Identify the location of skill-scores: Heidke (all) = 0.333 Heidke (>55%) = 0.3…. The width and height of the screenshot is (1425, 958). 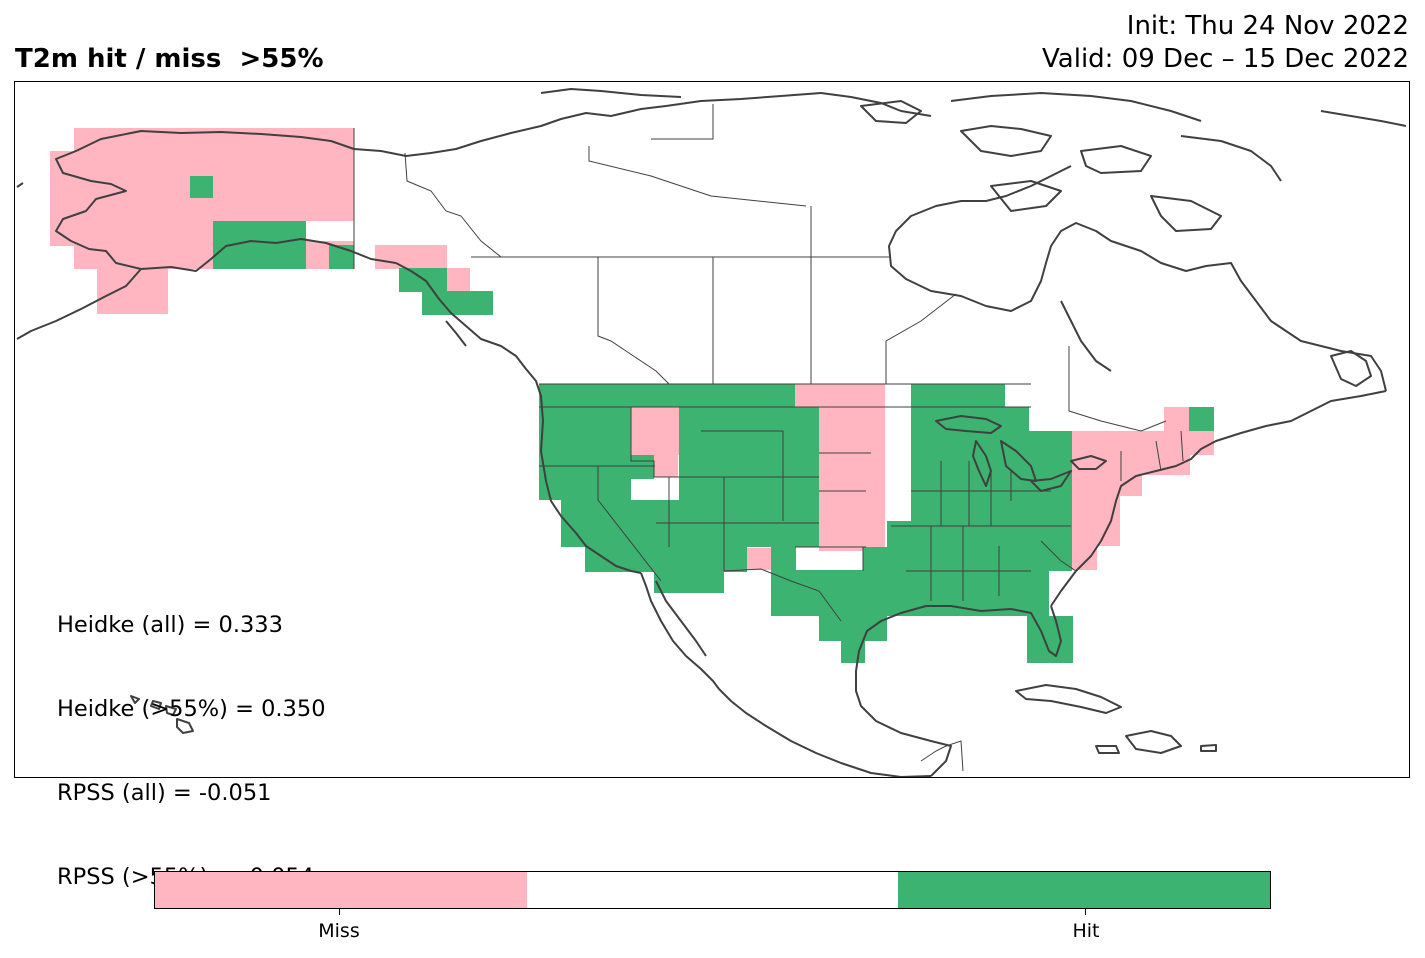
(191, 737).